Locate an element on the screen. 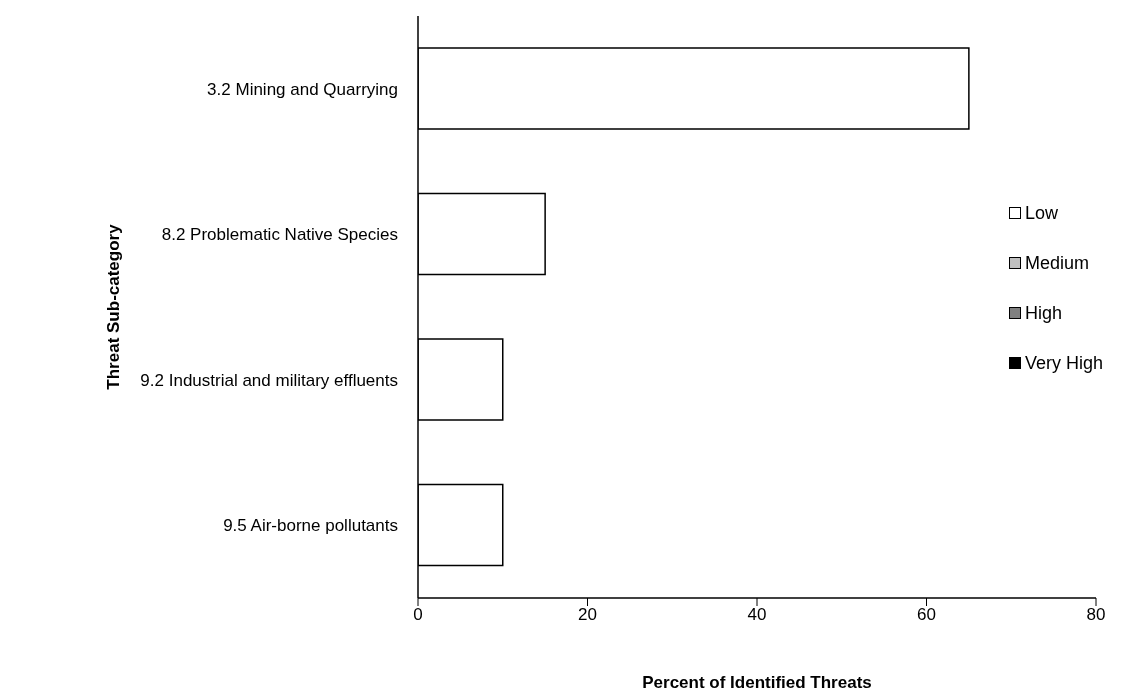 The image size is (1121, 696). x-tick-label: 60 is located at coordinates (926, 615).